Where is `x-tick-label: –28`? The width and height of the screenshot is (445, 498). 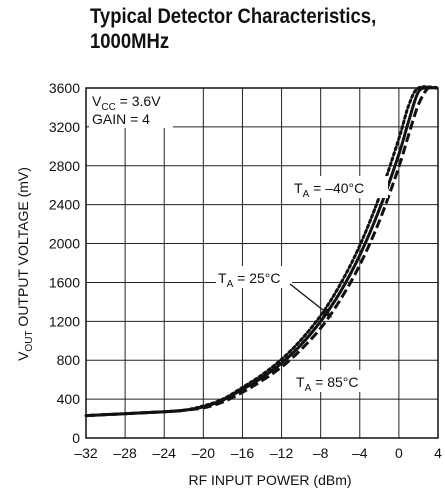 x-tick-label: –28 is located at coordinates (125, 453).